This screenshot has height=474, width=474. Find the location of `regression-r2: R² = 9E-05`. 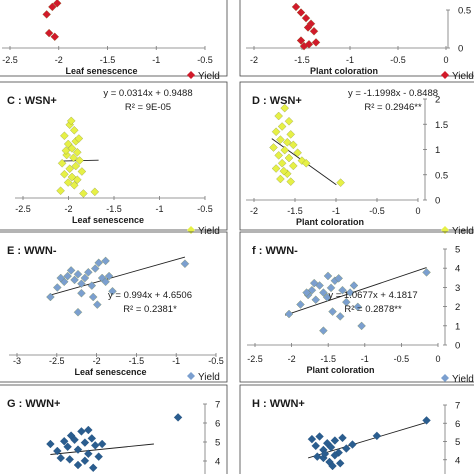

regression-r2: R² = 9E-05 is located at coordinates (148, 107).